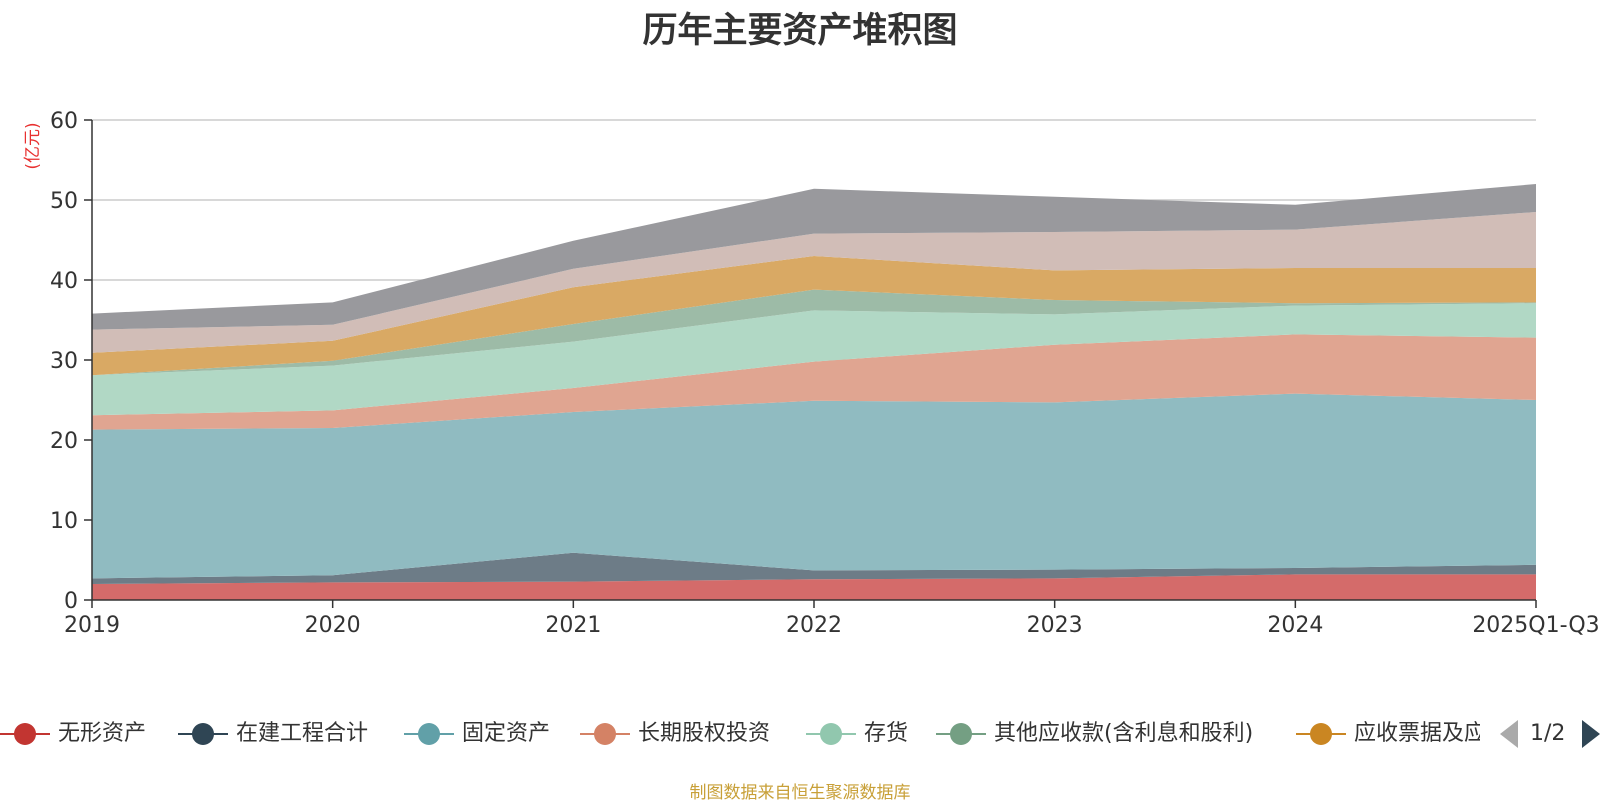 The image size is (1600, 803). I want to click on data-source-note: 制图数据来自恒生聚源数据库, so click(800, 793).